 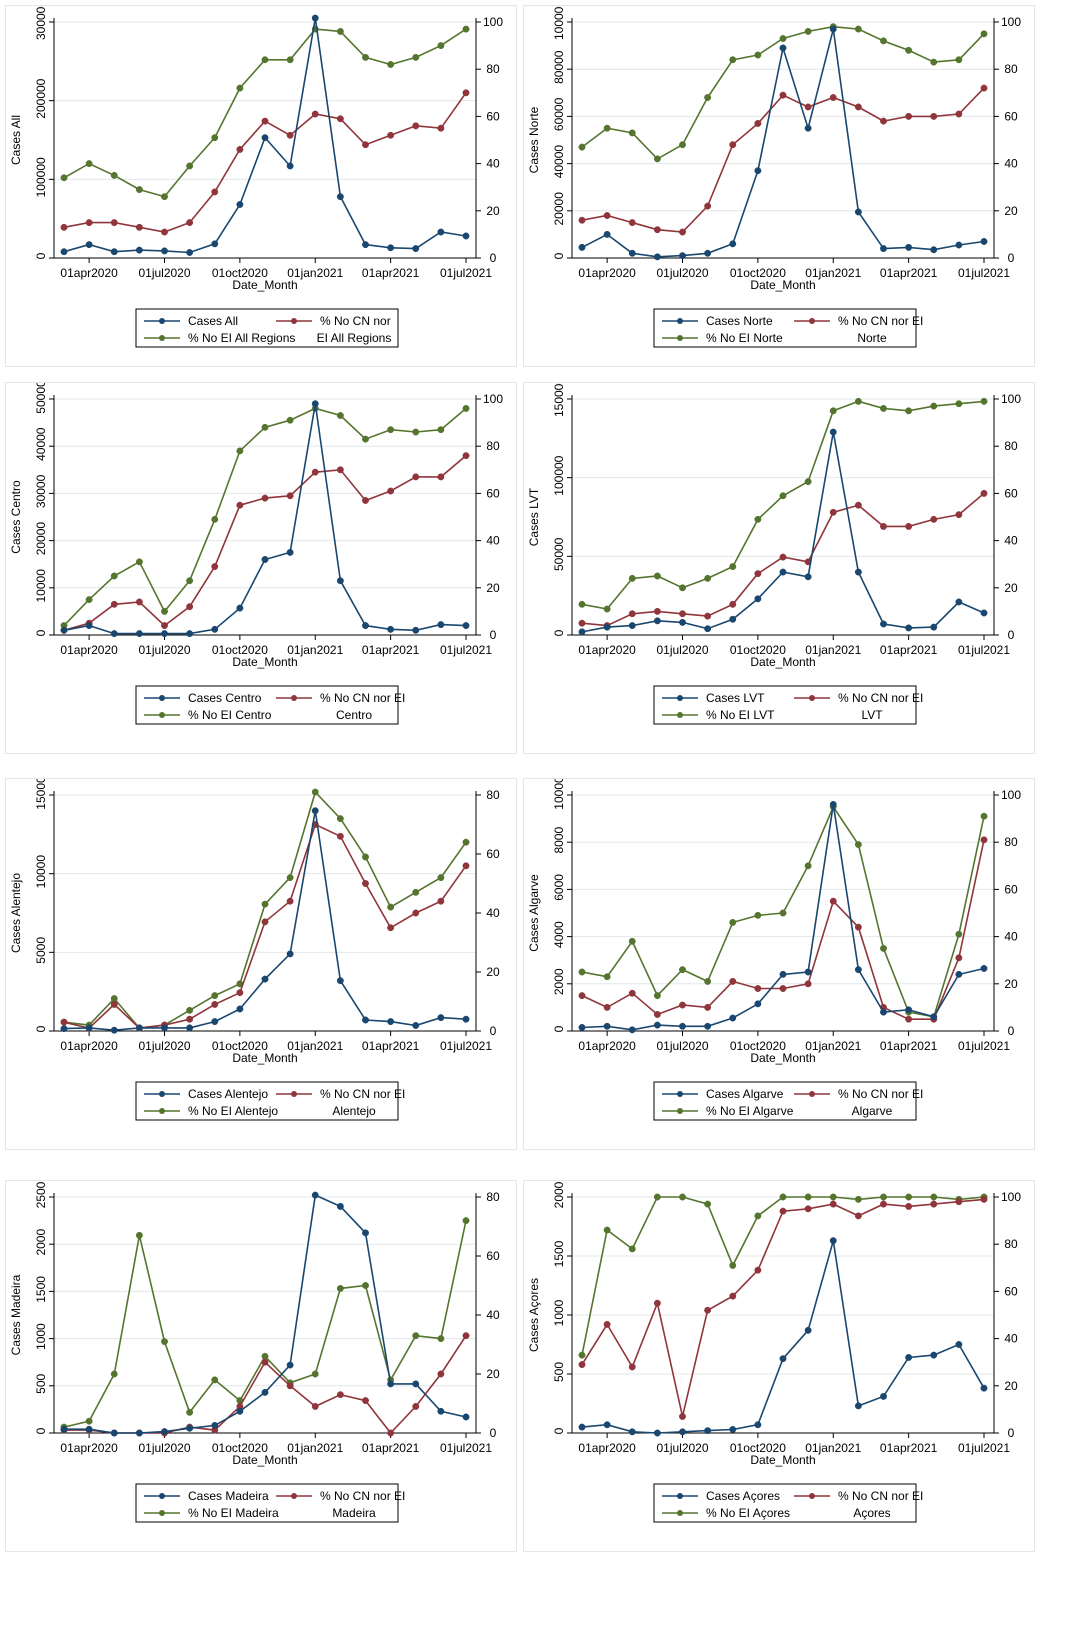 I want to click on legend-box, so click(x=785, y=328).